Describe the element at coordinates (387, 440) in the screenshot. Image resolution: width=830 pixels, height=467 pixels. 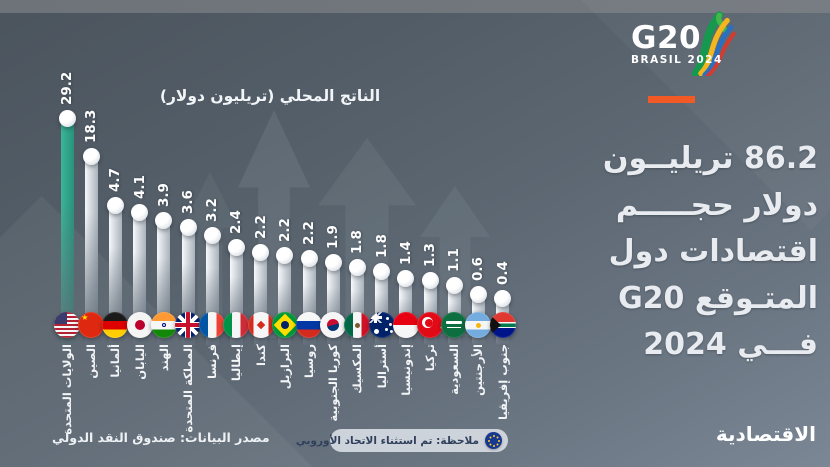
I see `note-text: ملاحظة: تم استثناء الاتحاد الأوروبي` at that location.